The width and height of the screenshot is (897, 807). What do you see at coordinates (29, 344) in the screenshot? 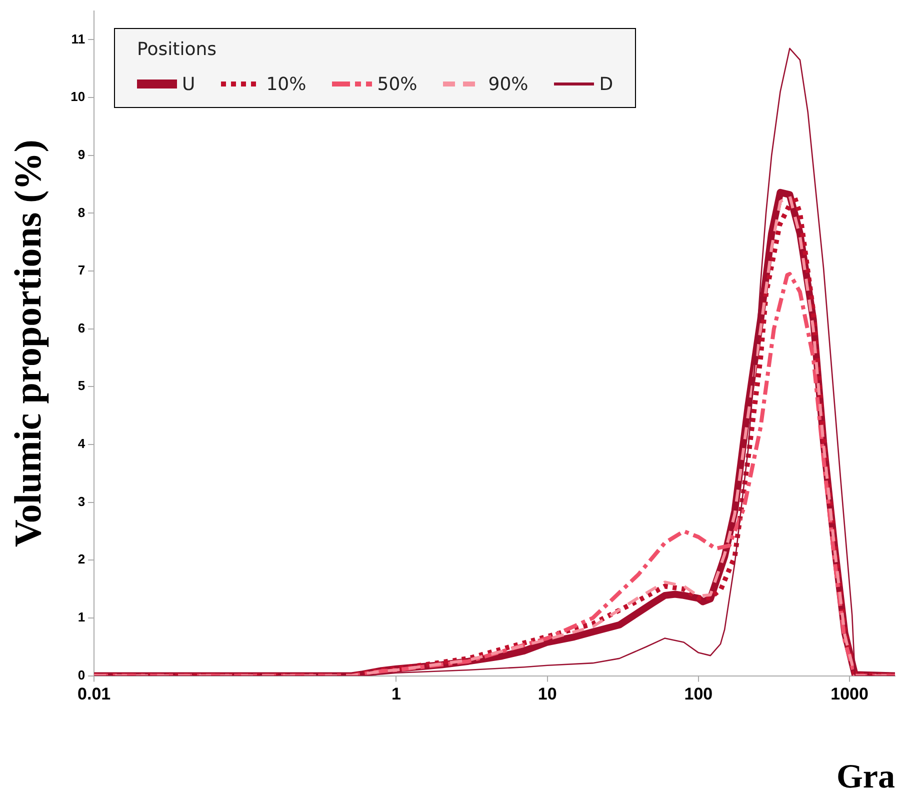
I see `y-axis-title: Volumic proportions (%)` at bounding box center [29, 344].